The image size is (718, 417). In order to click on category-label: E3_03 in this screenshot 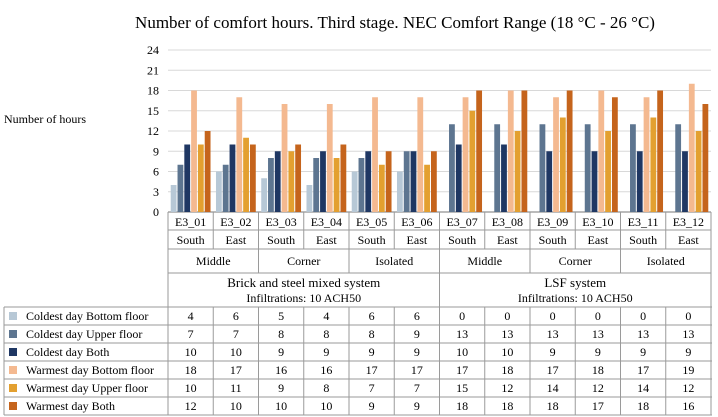, I will do `click(280, 222)`.